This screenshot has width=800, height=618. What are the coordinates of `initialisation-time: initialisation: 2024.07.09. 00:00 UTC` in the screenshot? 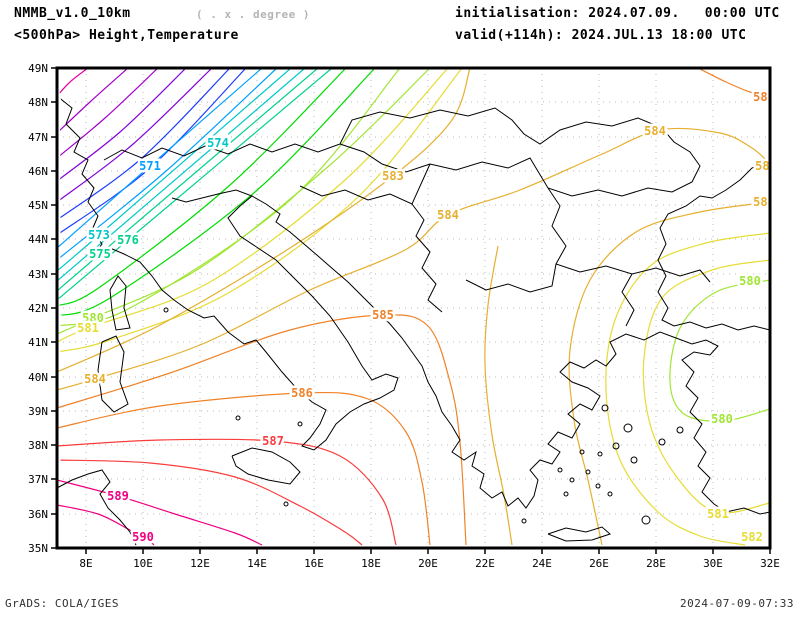 It's located at (617, 13).